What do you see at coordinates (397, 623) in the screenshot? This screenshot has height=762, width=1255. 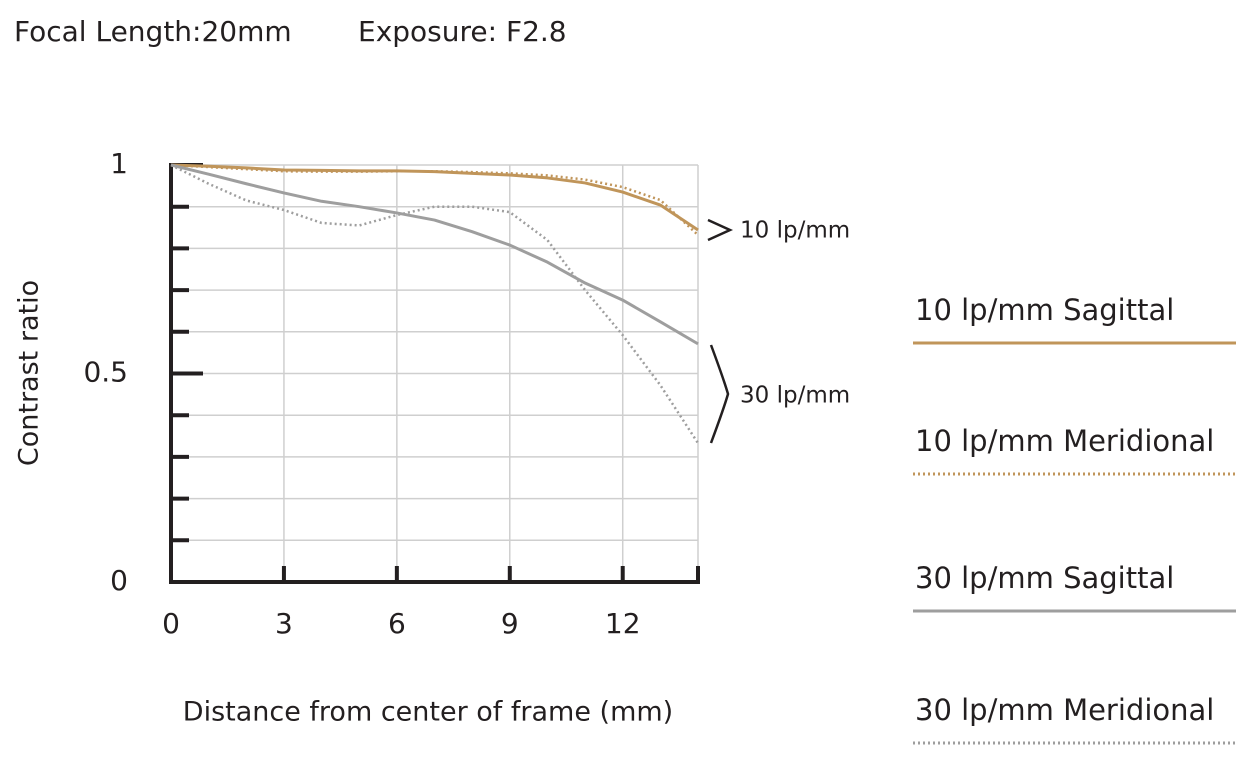 I see `x-tick-label: 6` at bounding box center [397, 623].